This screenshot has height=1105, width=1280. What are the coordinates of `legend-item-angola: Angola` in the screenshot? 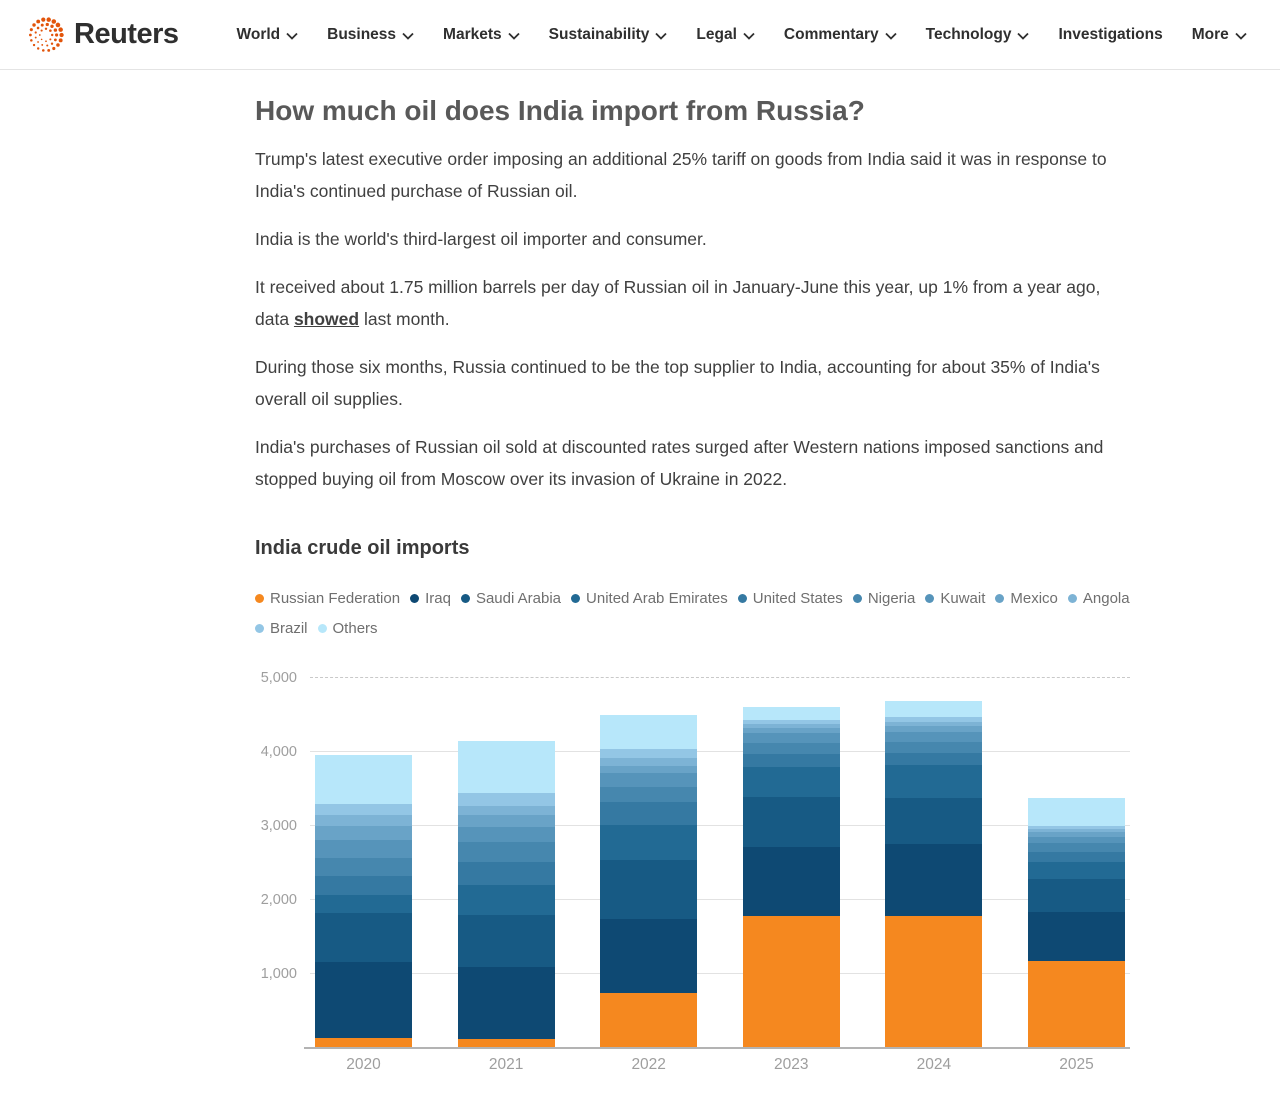 It's located at (1098, 598).